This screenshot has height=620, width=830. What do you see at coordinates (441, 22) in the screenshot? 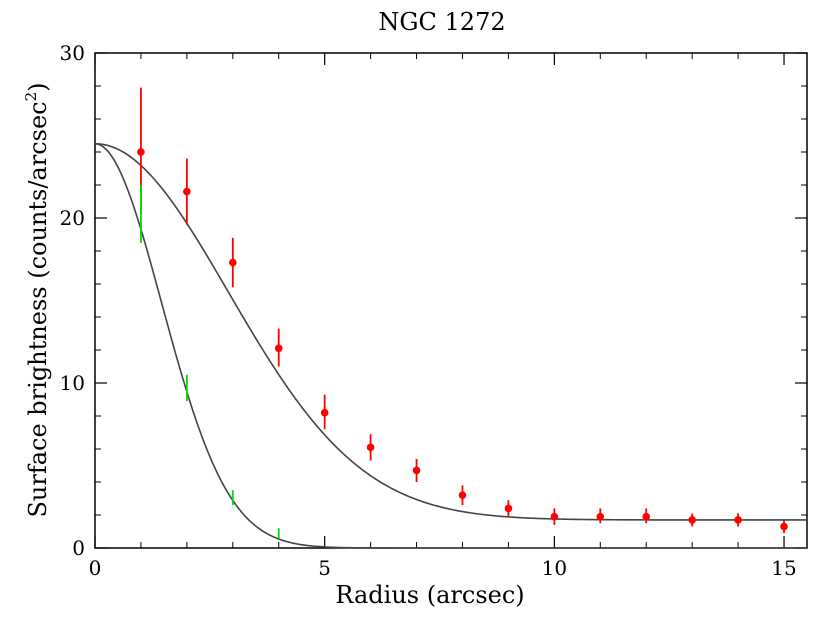
I see `chart-title: NGC 1272` at bounding box center [441, 22].